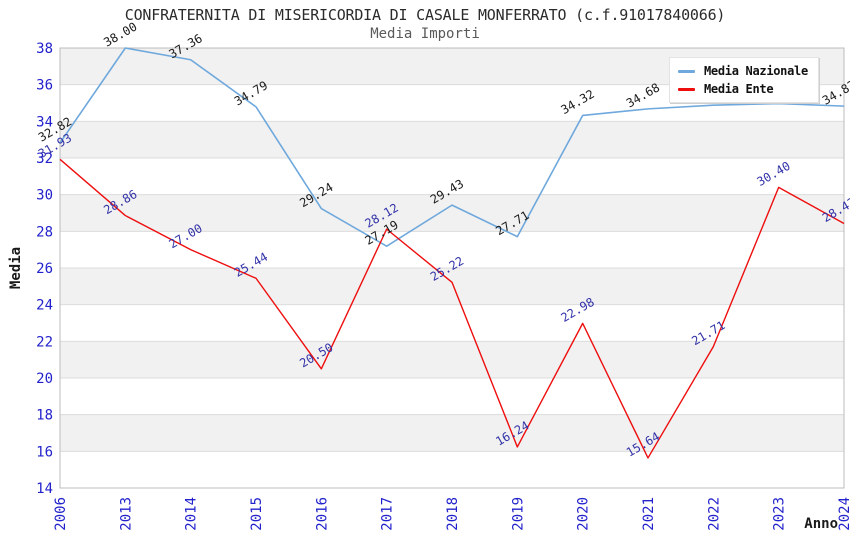  What do you see at coordinates (821, 524) in the screenshot?
I see `x-axis-title: Anno` at bounding box center [821, 524].